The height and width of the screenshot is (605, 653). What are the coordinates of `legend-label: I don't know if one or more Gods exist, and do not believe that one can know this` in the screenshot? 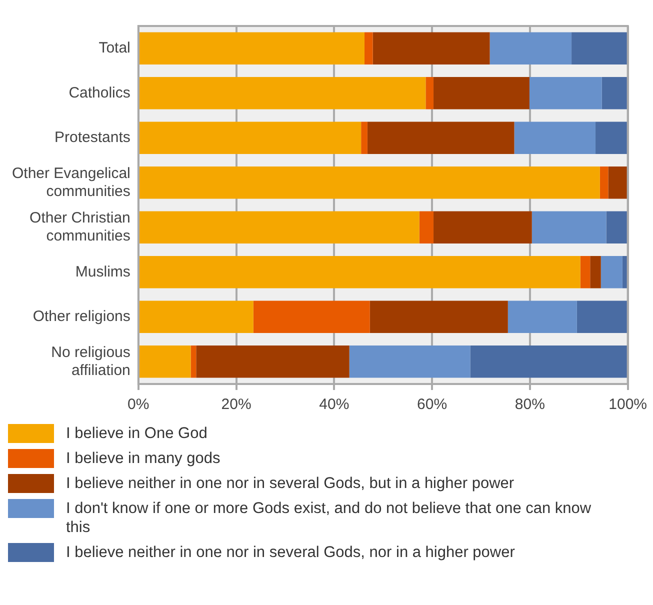 It's located at (329, 518).